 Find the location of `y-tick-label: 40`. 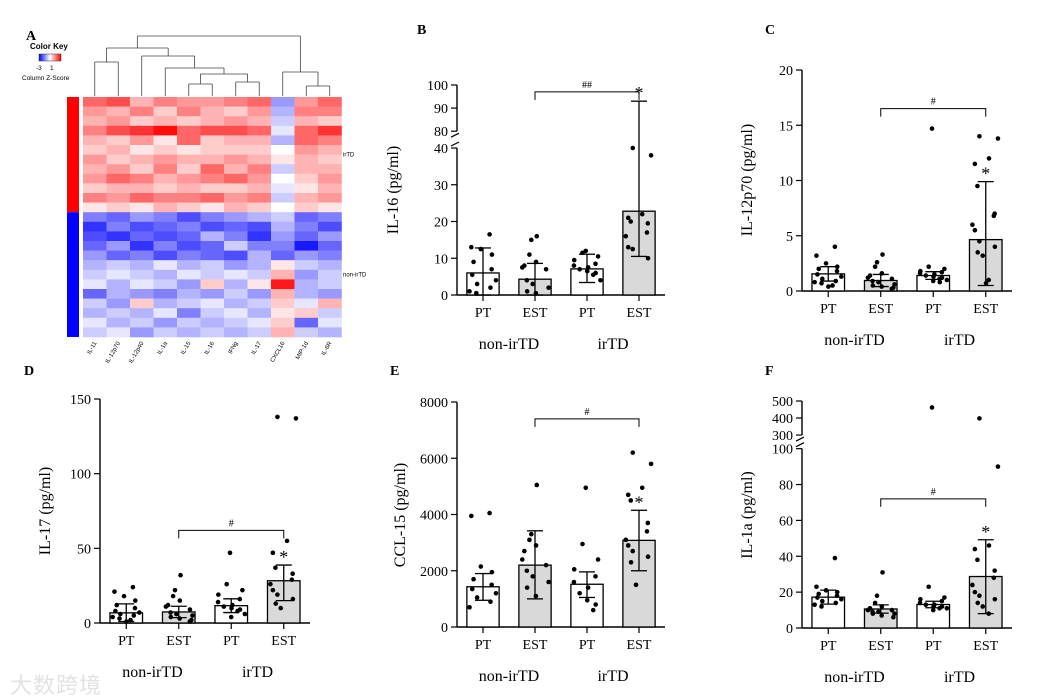

y-tick-label: 40 is located at coordinates (786, 557).